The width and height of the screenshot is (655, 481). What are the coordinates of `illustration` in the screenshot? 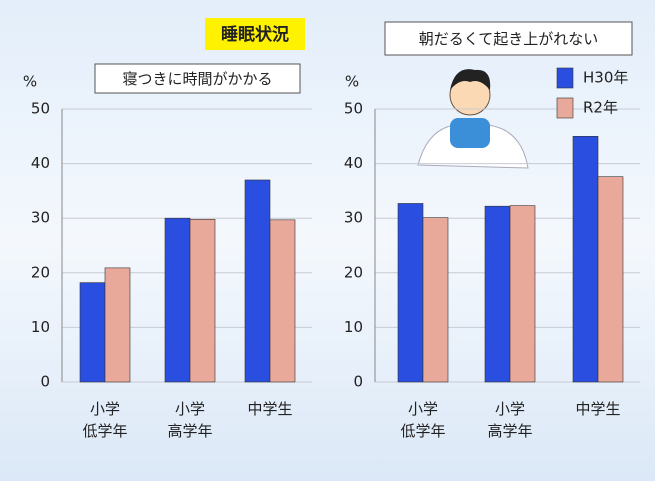 It's located at (473, 119).